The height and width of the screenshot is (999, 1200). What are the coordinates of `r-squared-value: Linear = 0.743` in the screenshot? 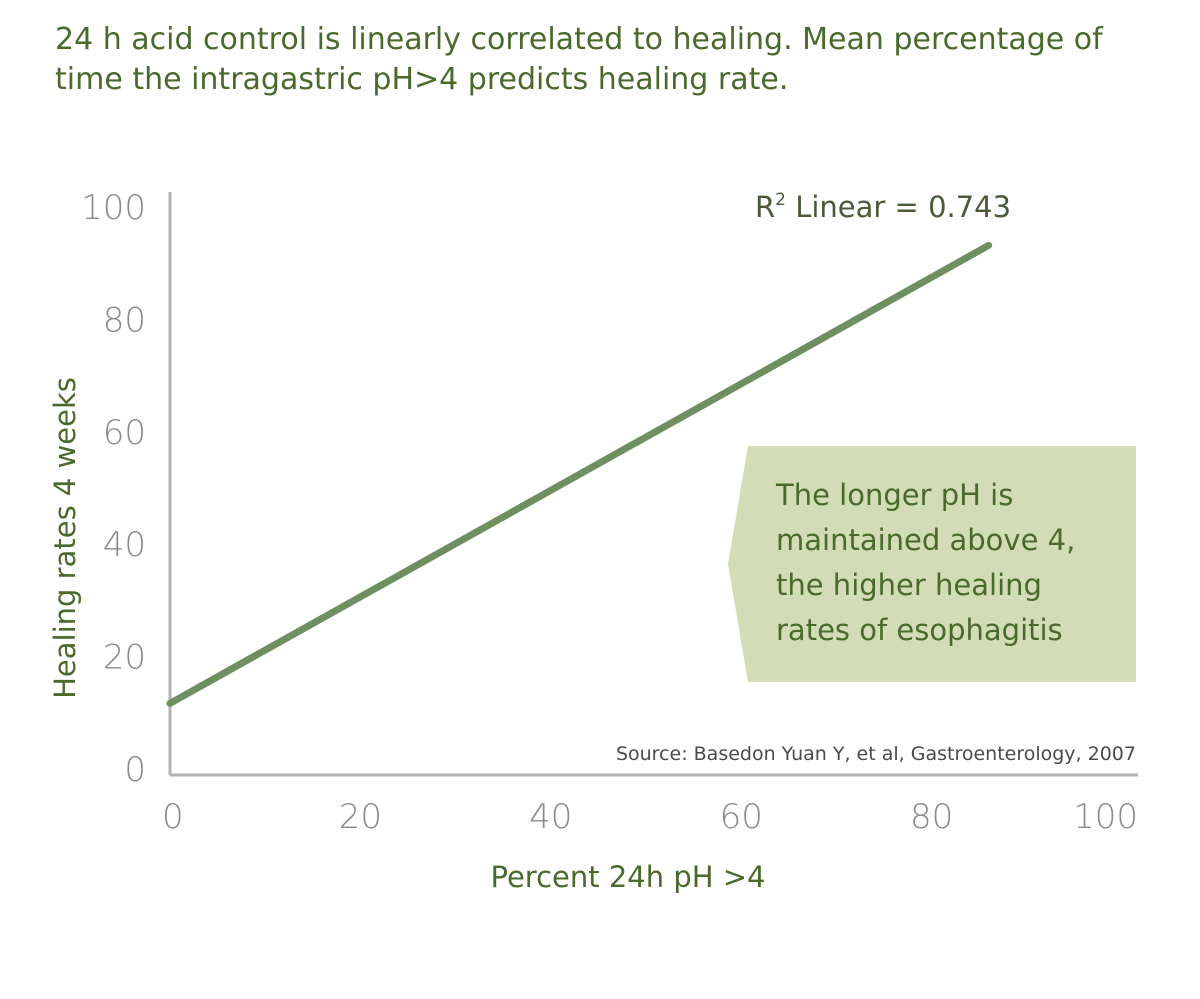 It's located at (898, 207).